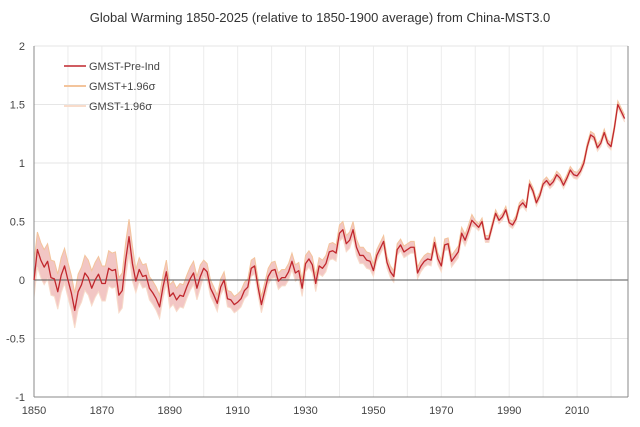 This screenshot has width=640, height=427. I want to click on legend-label: GMST-Pre-Ind, so click(124, 67).